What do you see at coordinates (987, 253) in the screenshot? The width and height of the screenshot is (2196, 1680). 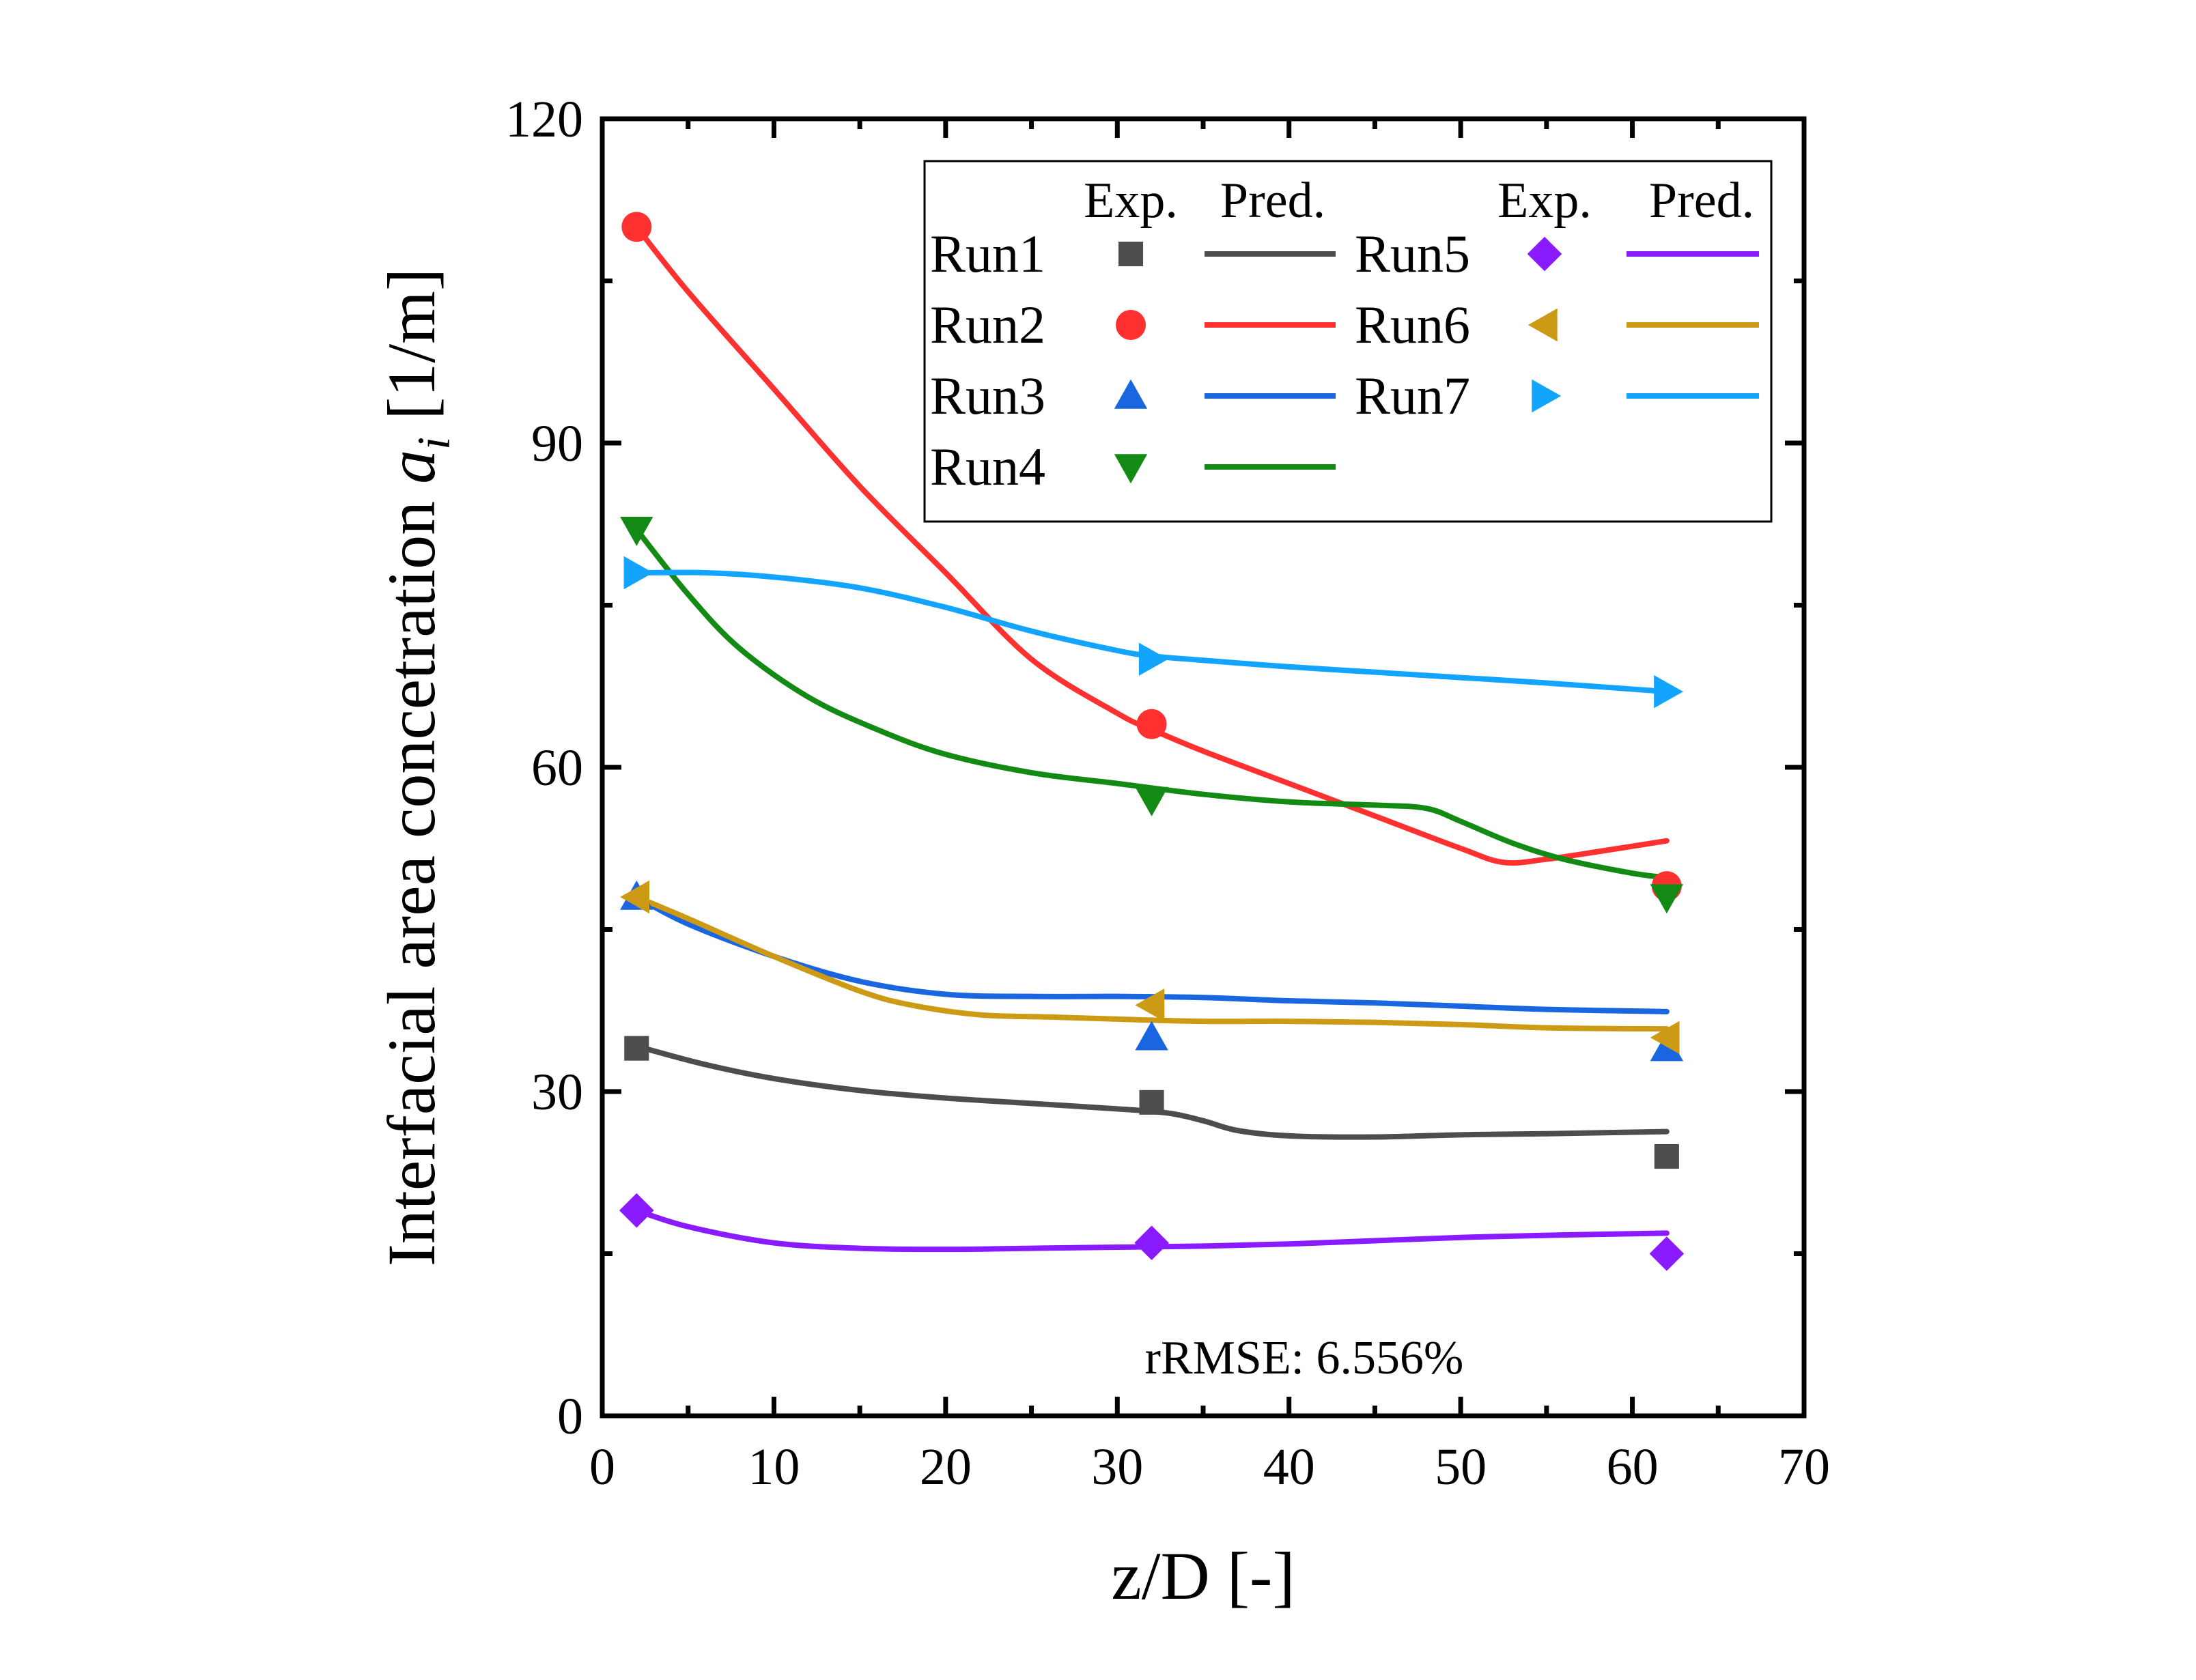 I see `legend-label-run1: Run1` at bounding box center [987, 253].